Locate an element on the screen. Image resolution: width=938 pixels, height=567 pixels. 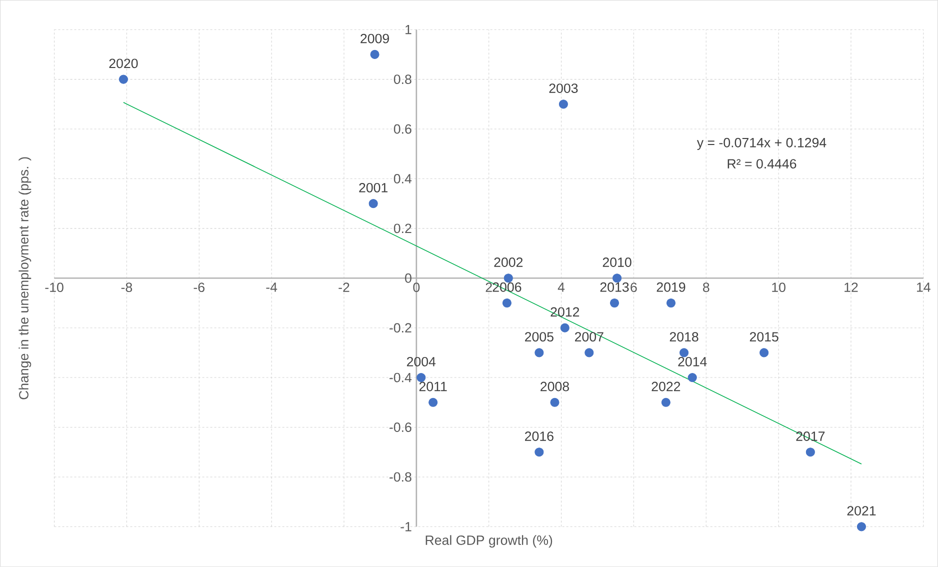
y-tick-label: 0.4 is located at coordinates (403, 179).